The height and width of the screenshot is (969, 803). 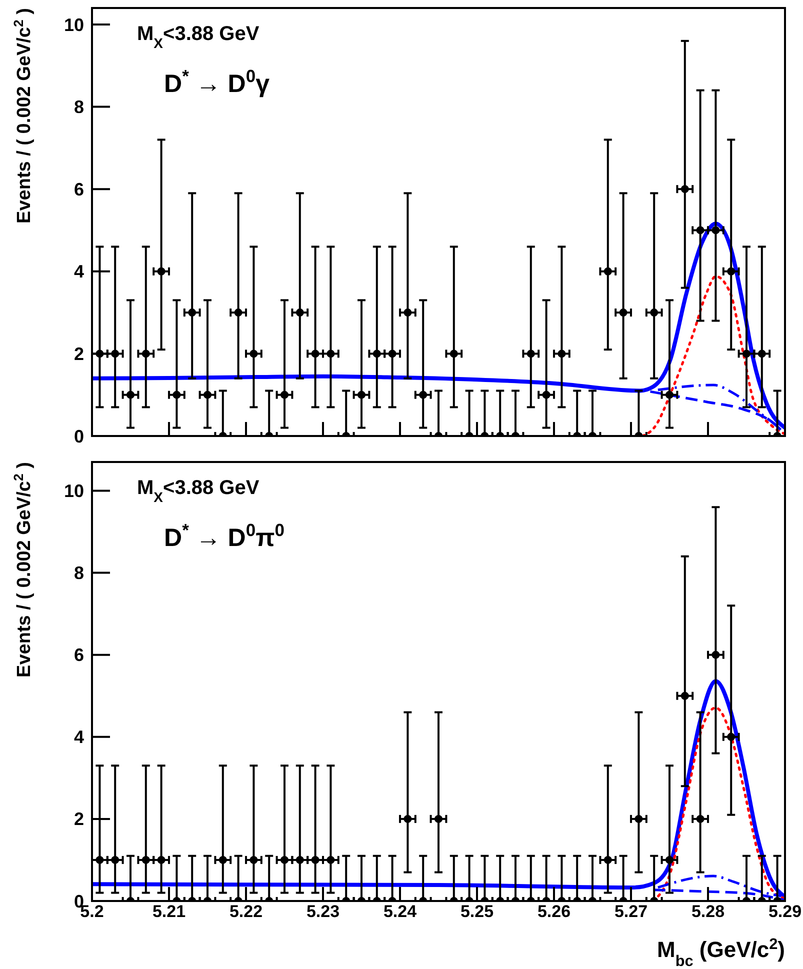 I want to click on x-tick-label: 5.23, so click(x=323, y=911).